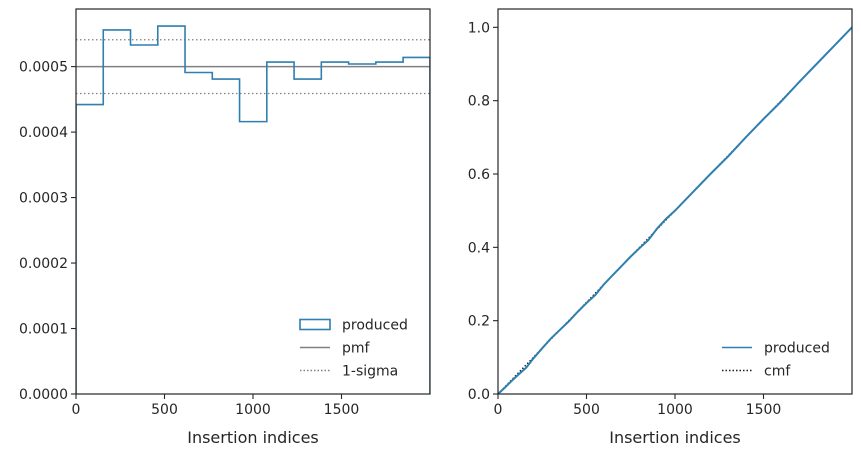 The image size is (861, 460). Describe the element at coordinates (777, 372) in the screenshot. I see `legend-label: cmf` at that location.